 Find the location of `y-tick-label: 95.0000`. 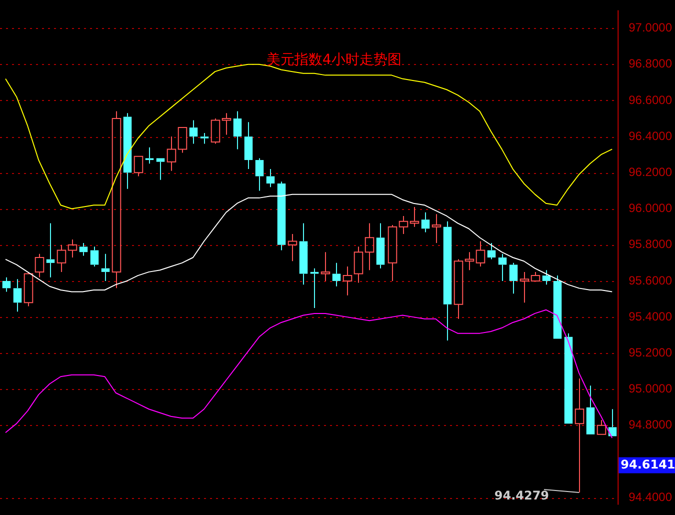

y-tick-label: 95.0000 is located at coordinates (650, 389).